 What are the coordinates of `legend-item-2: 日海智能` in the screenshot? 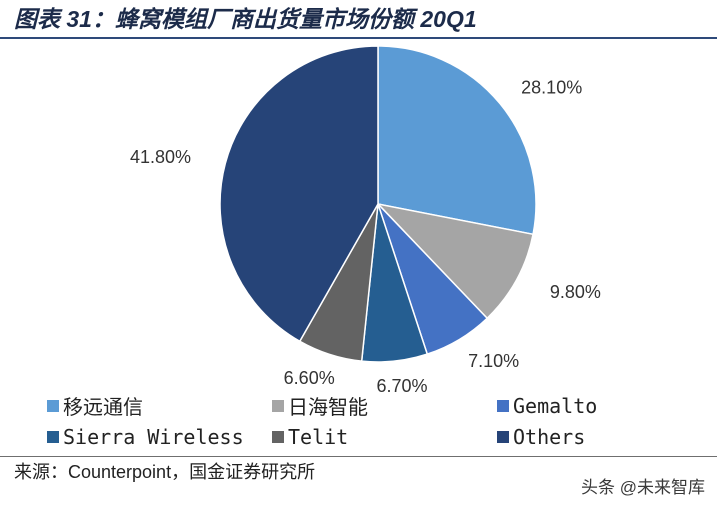 It's located at (384, 405).